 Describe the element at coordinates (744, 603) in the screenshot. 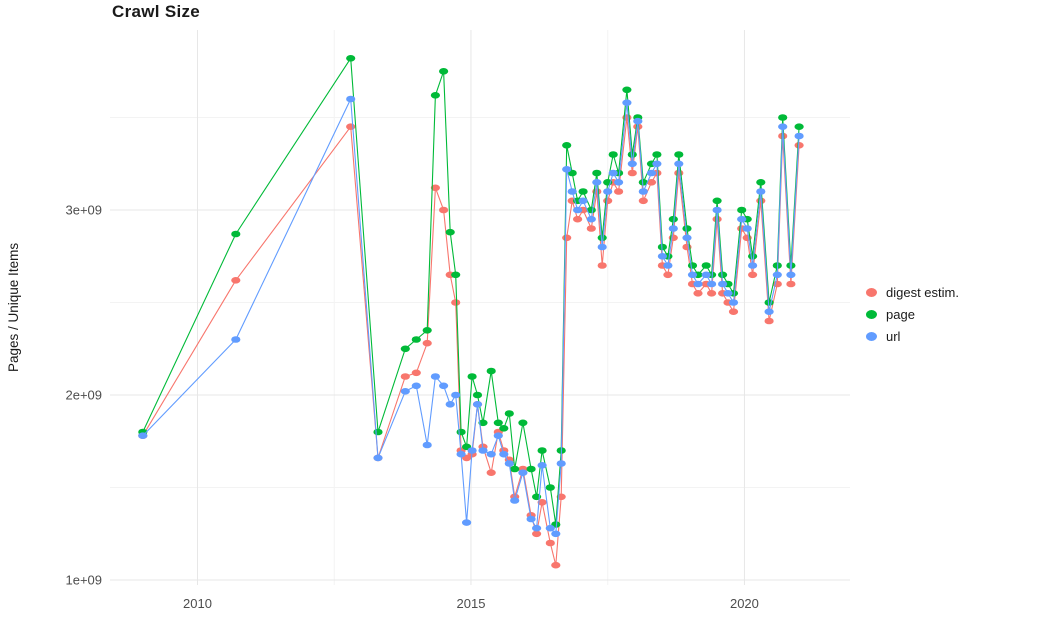

I see `x-tick-label: 2020` at that location.